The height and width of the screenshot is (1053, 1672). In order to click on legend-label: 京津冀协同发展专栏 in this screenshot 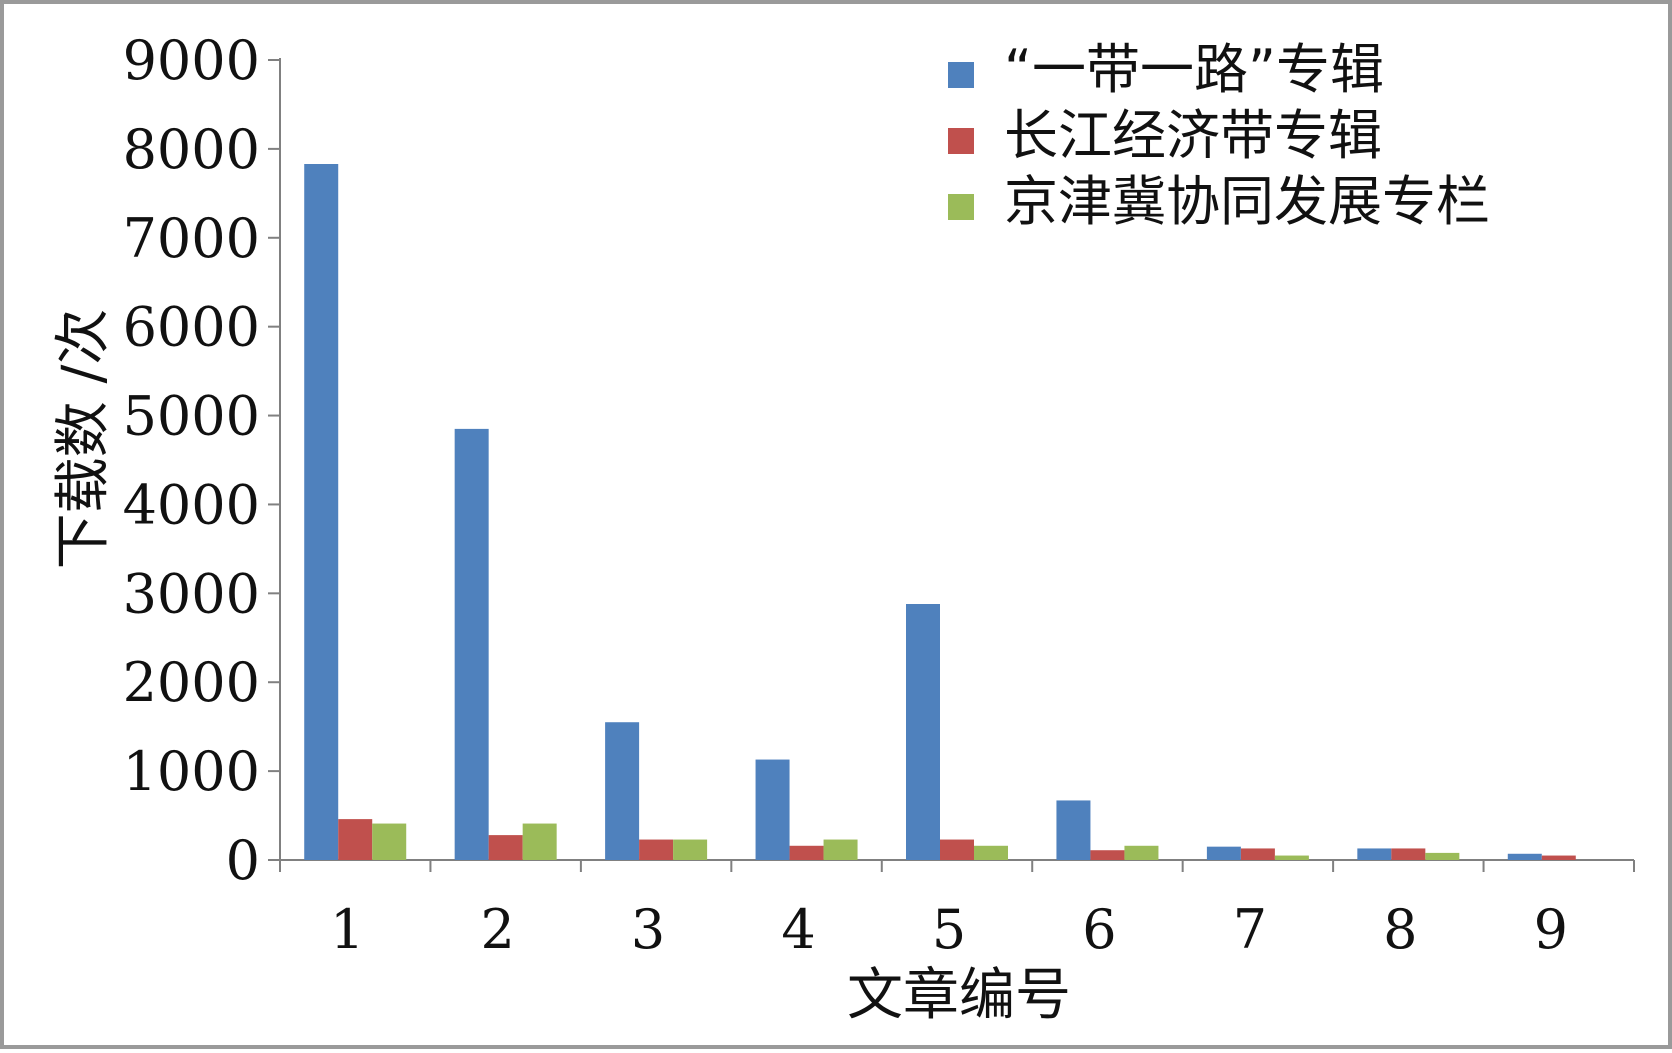, I will do `click(1247, 201)`.